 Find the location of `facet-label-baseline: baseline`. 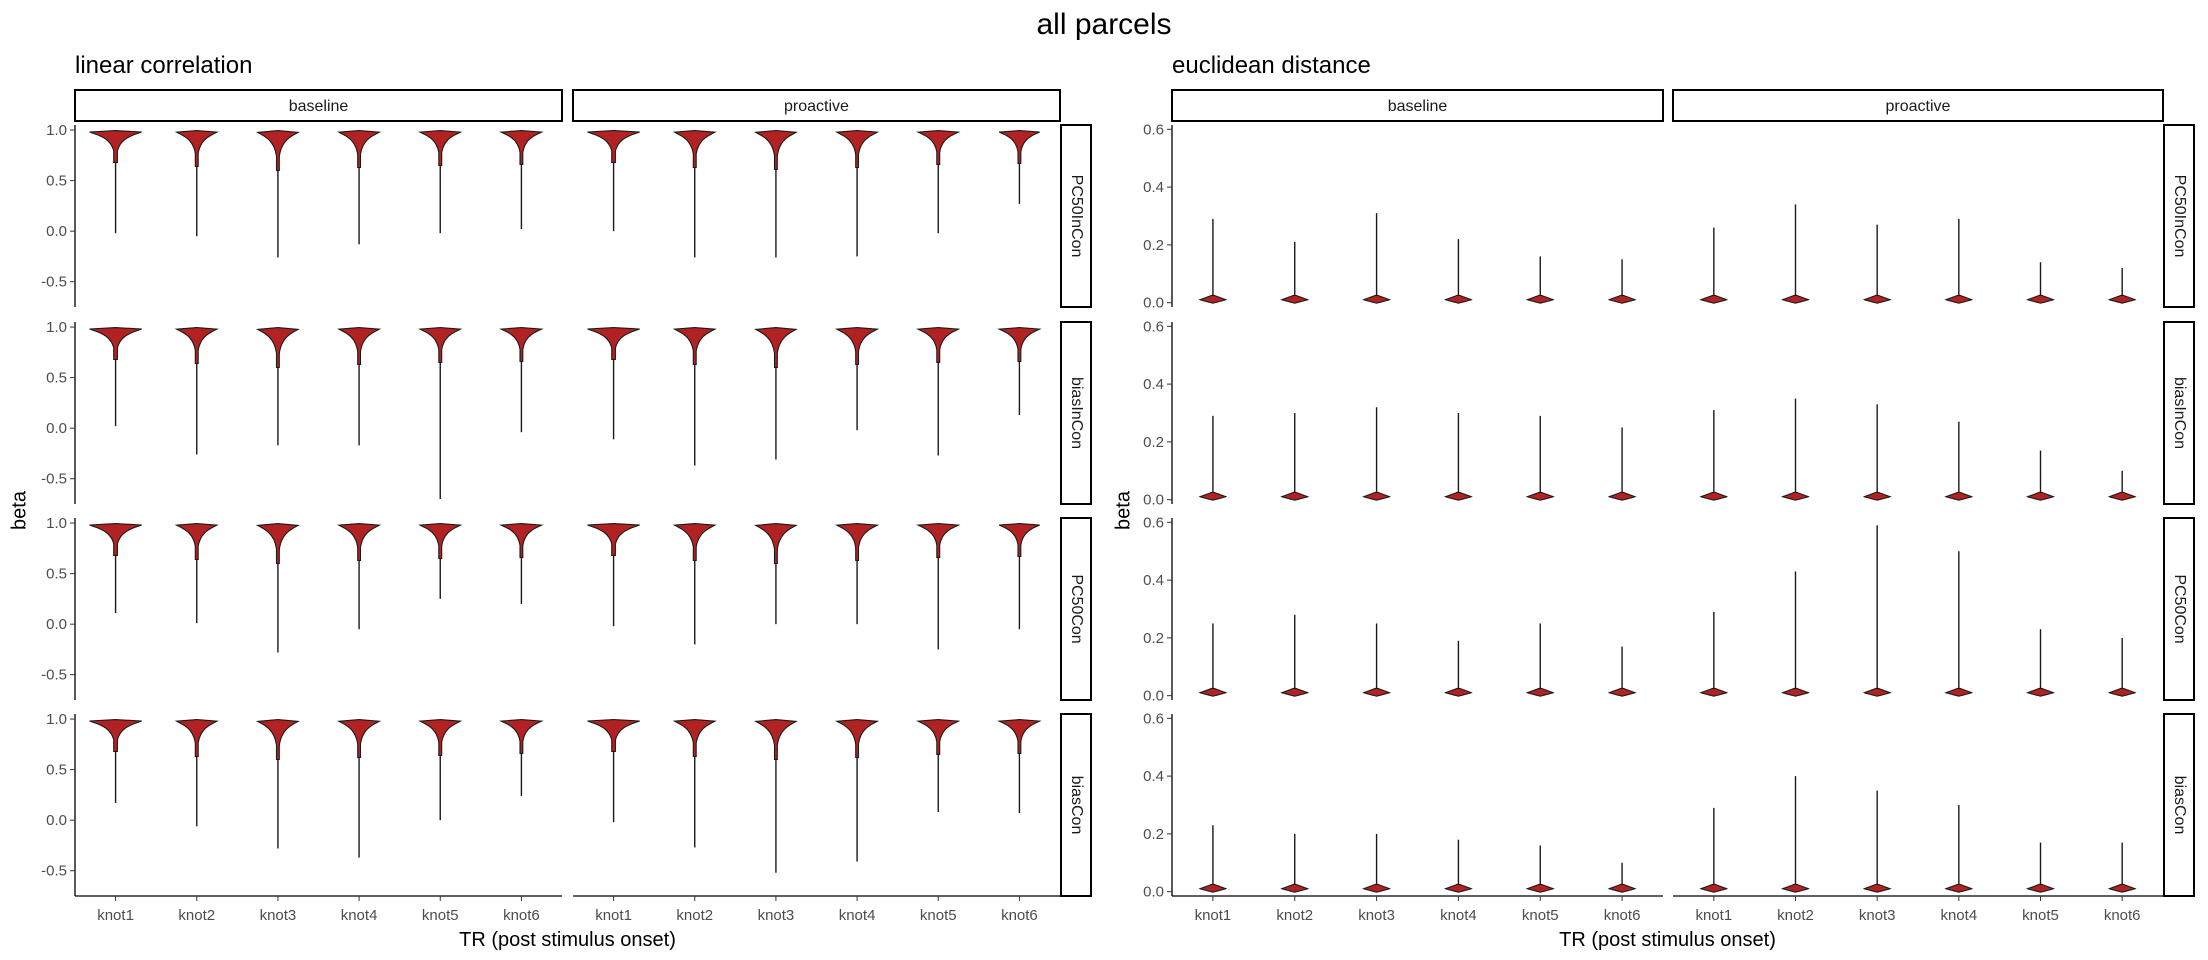

facet-label-baseline: baseline is located at coordinates (319, 106).